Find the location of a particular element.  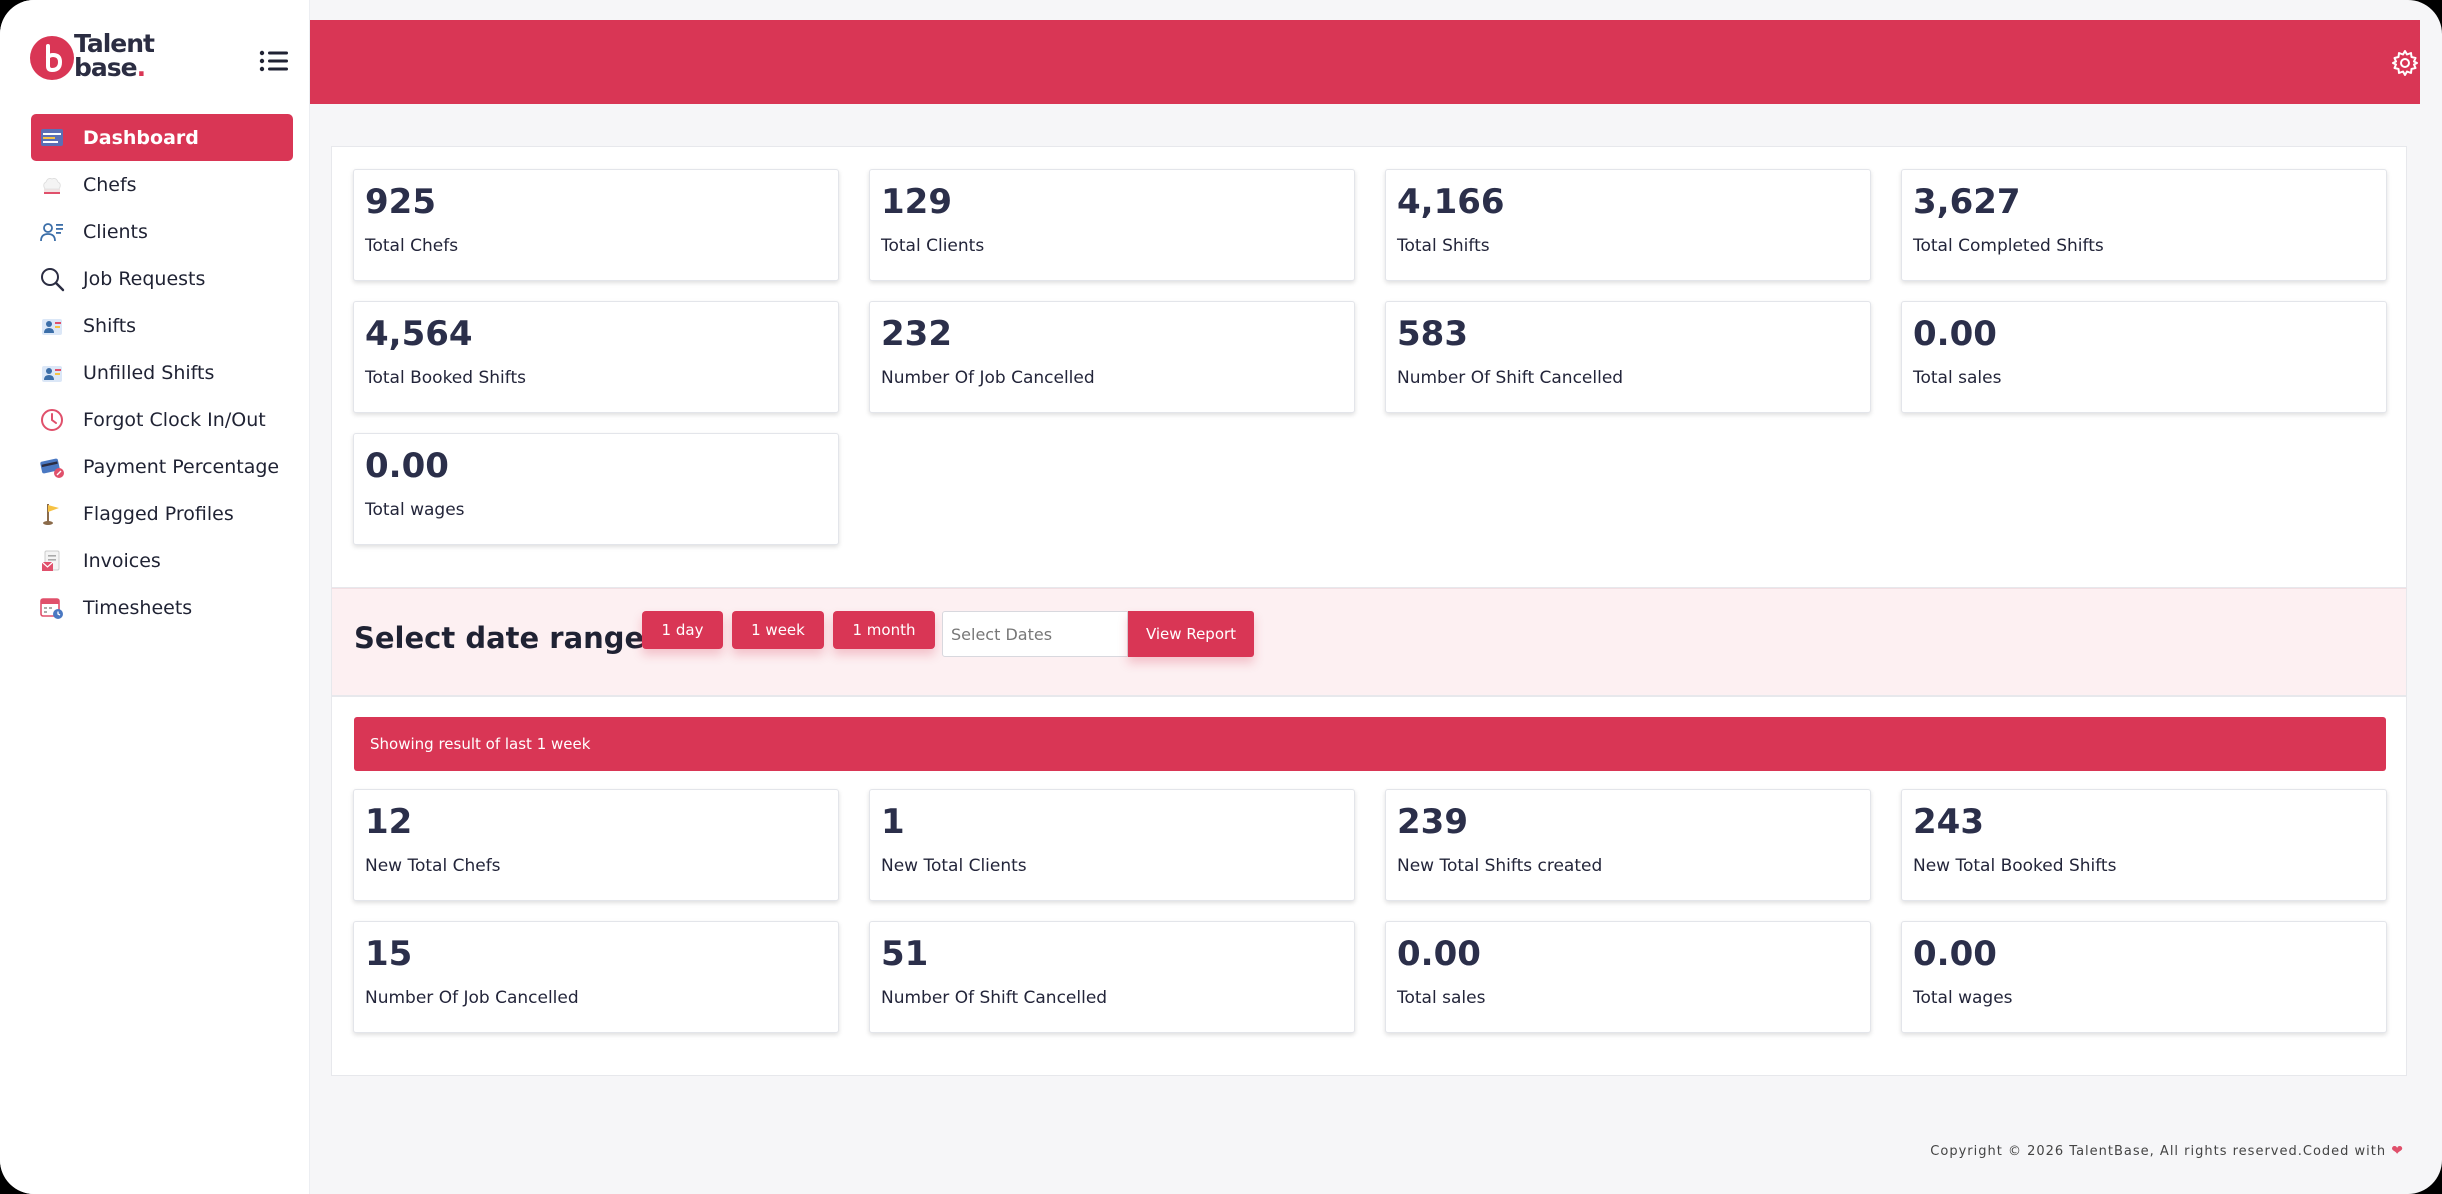

stat-value: 243 is located at coordinates (1948, 822).